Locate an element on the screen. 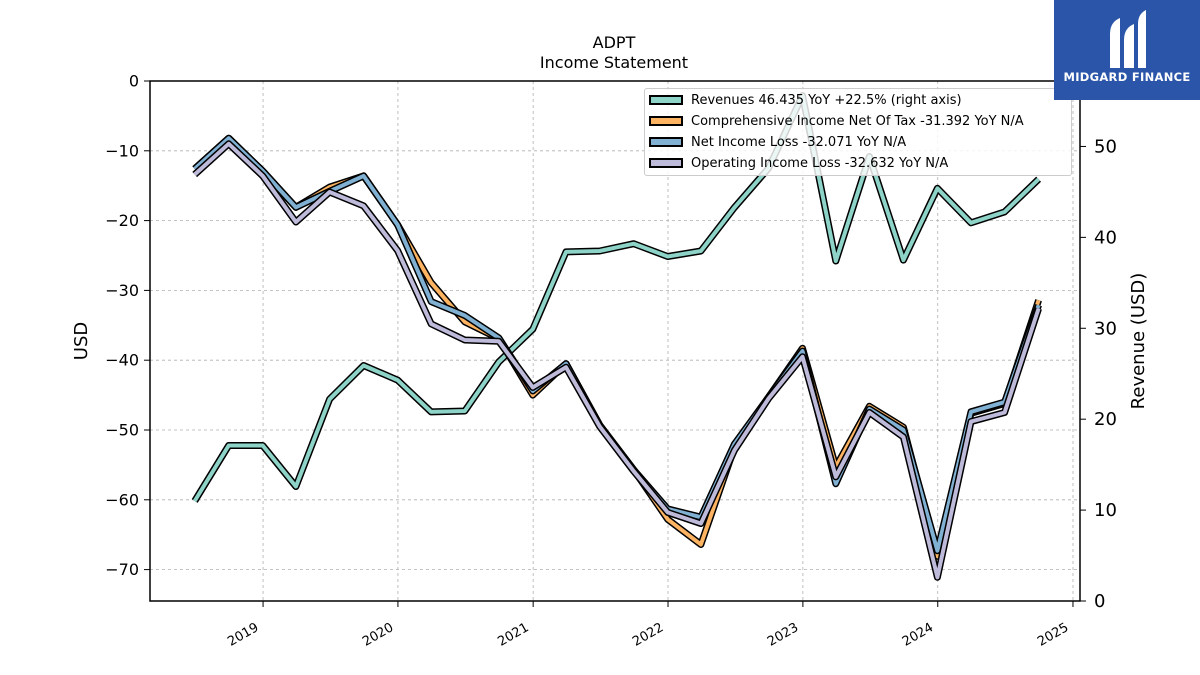 The image size is (1200, 675). legend-swatch-comprehensive-income is located at coordinates (666, 121).